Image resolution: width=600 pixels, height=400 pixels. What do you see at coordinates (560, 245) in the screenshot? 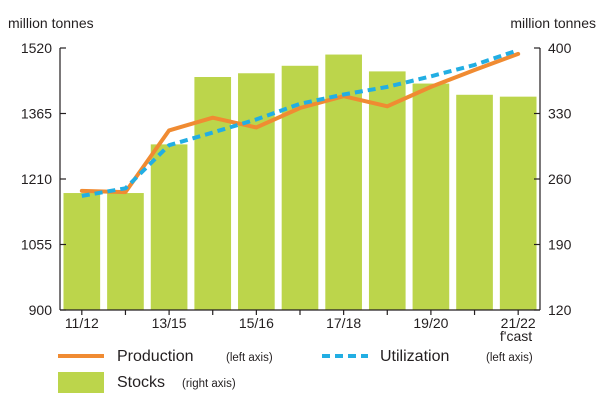
I see `right-tick-label: 190` at bounding box center [560, 245].